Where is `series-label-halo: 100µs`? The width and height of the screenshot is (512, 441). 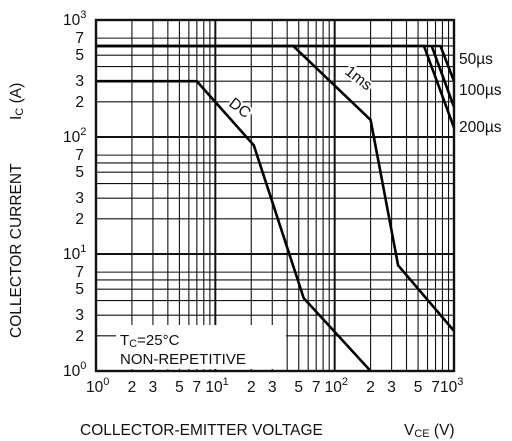 series-label-halo: 100µs is located at coordinates (480, 90).